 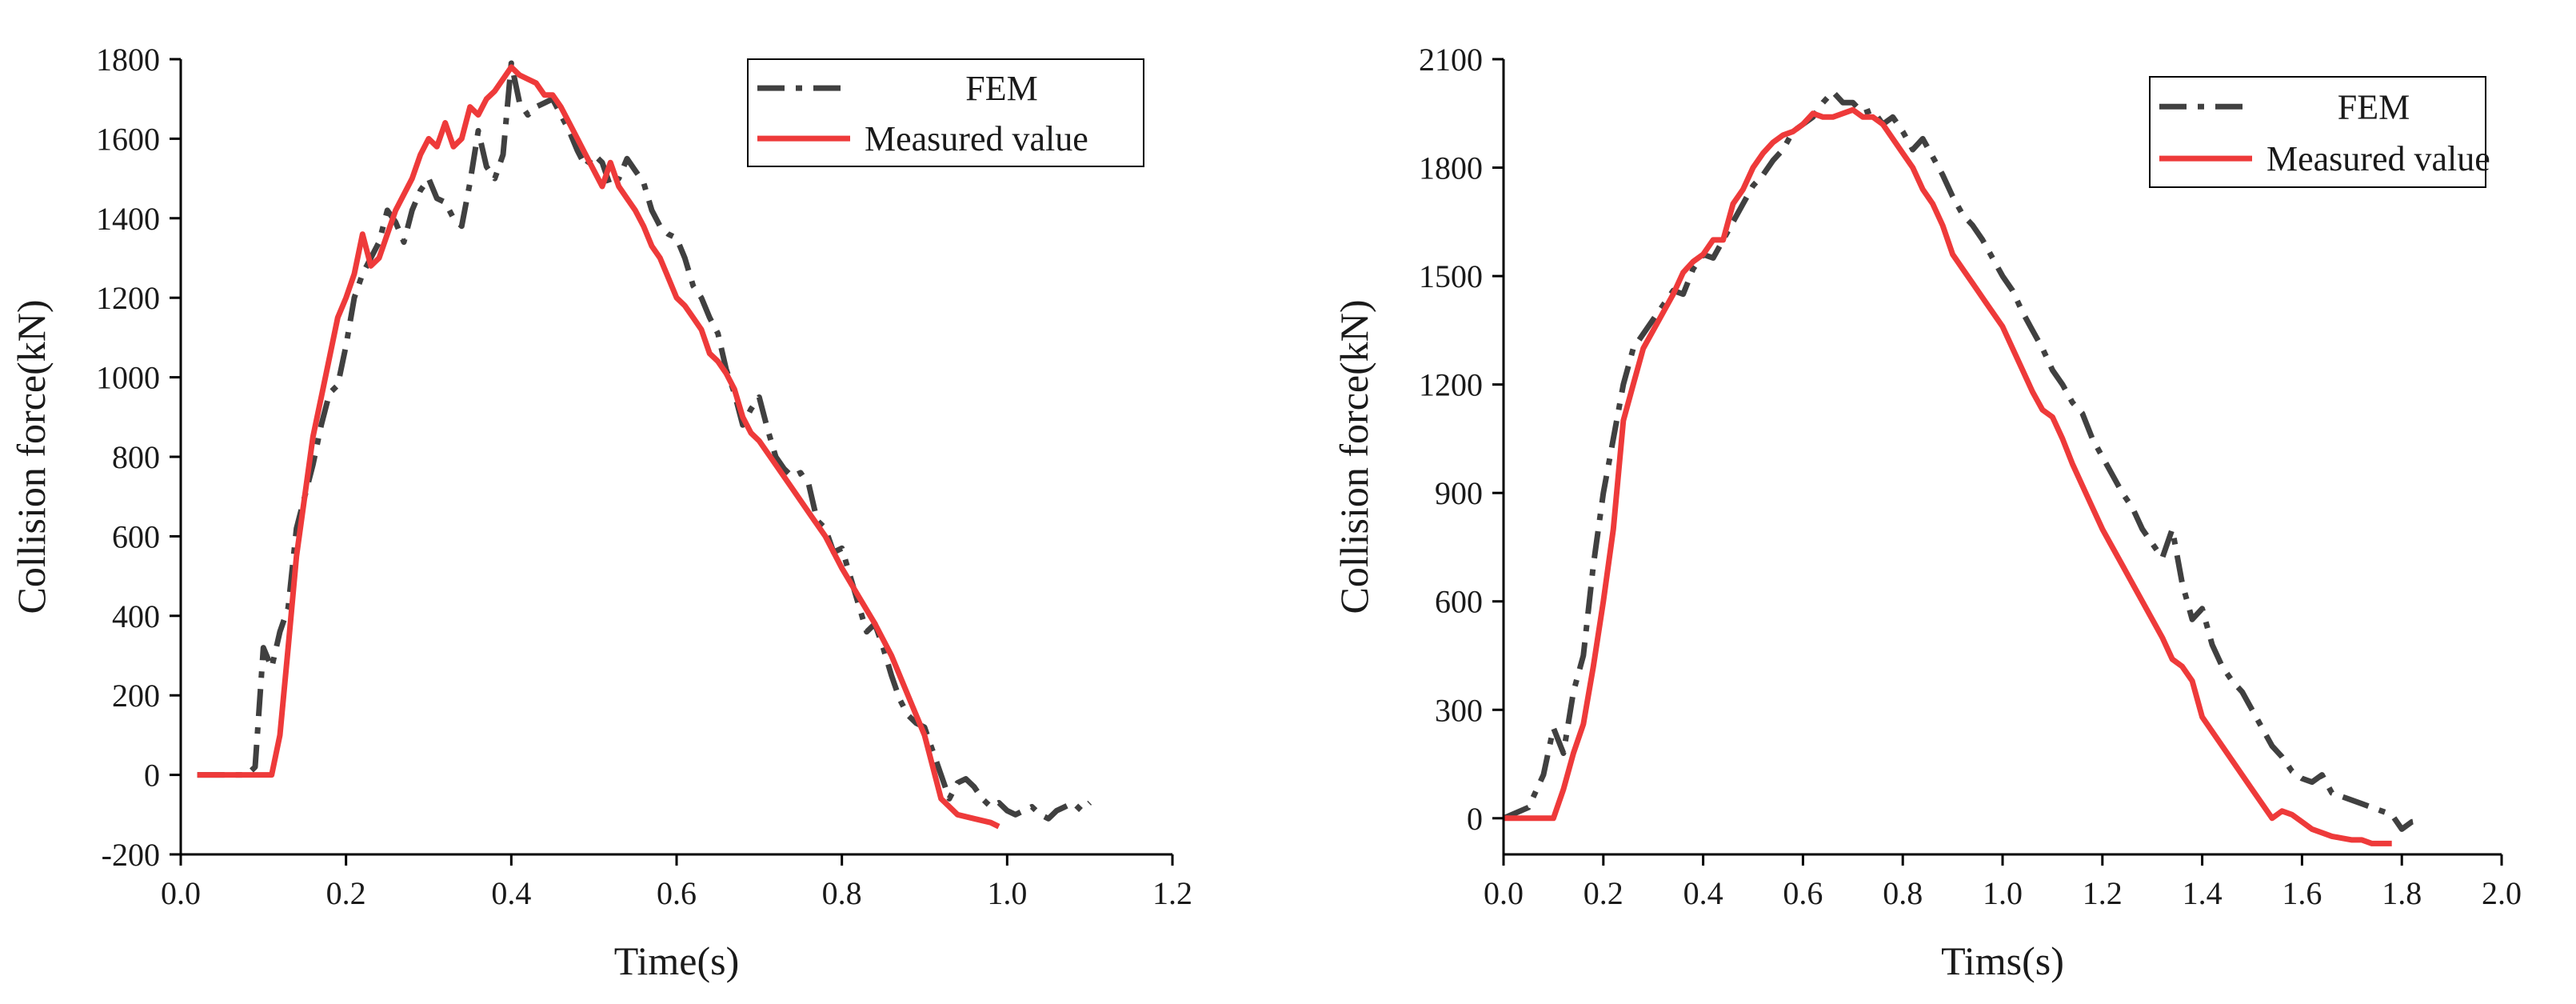 I want to click on y-tick-label: 200, so click(x=136, y=696).